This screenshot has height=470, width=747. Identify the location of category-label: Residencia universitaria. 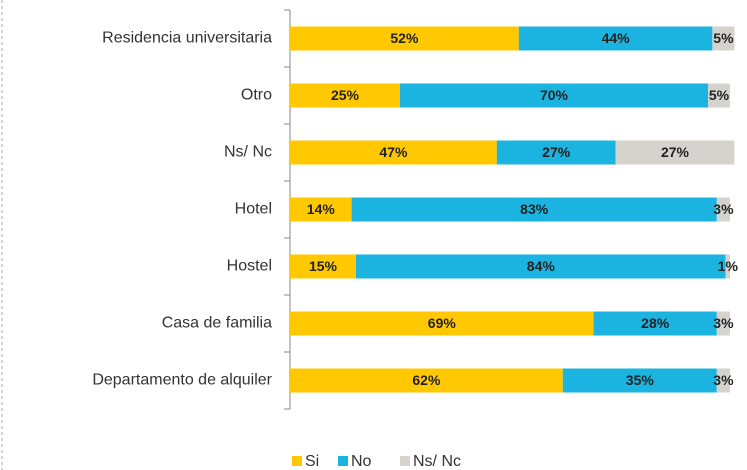
(187, 38).